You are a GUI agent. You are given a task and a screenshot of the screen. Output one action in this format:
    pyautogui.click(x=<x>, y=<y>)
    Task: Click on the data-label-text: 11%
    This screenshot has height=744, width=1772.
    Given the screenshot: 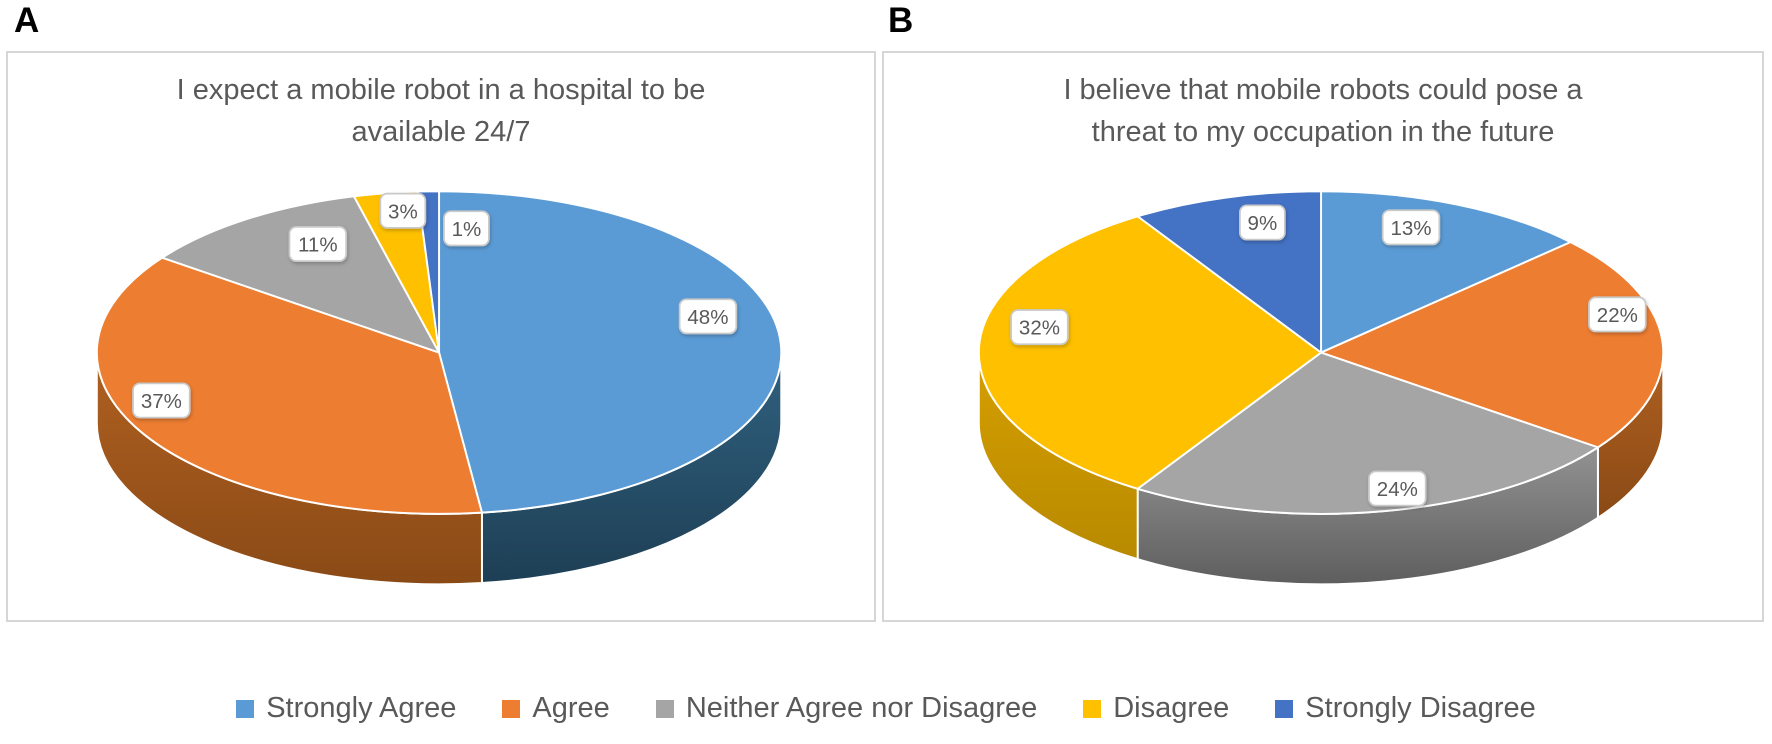 What is the action you would take?
    pyautogui.click(x=318, y=245)
    